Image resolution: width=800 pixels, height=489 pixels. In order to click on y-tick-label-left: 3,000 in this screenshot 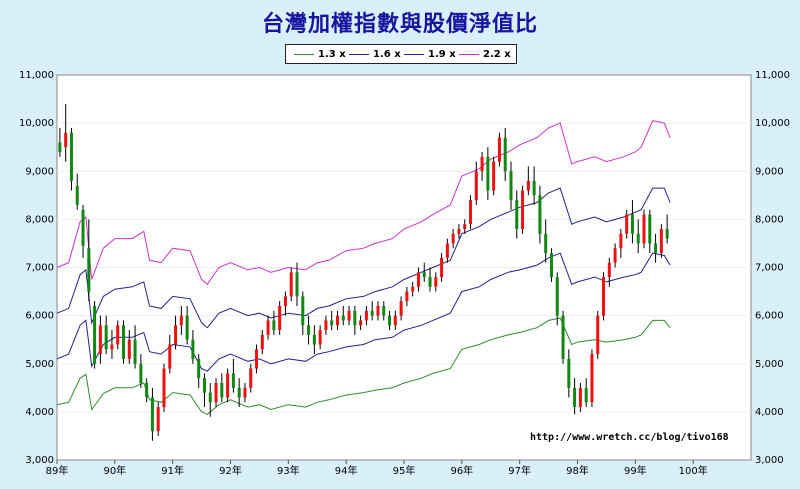, I will do `click(39, 460)`.